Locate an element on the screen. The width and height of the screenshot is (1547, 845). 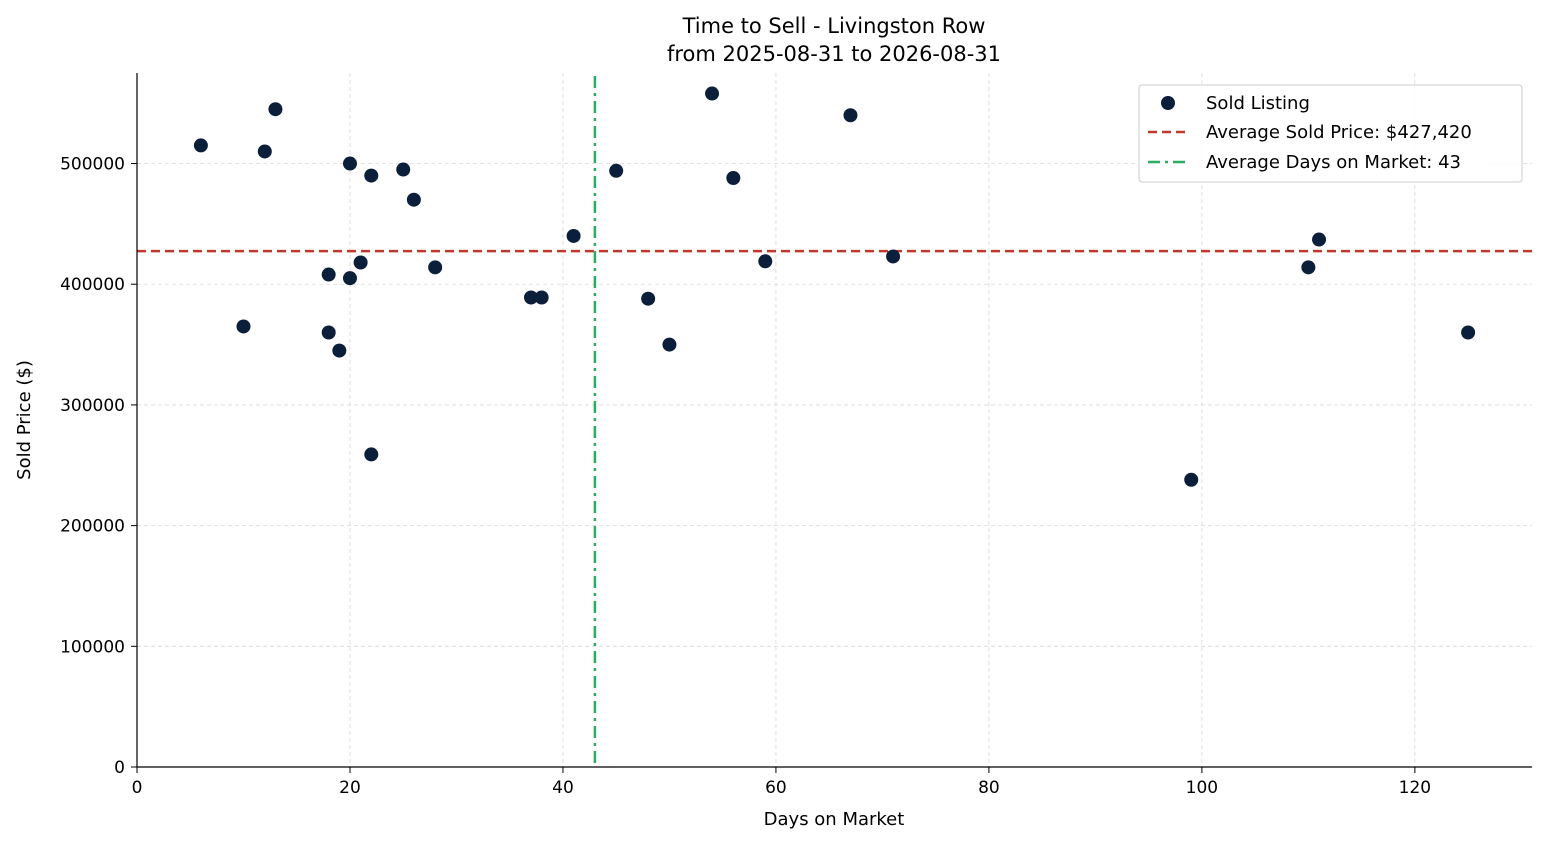
x-tick-label: 0 is located at coordinates (137, 788).